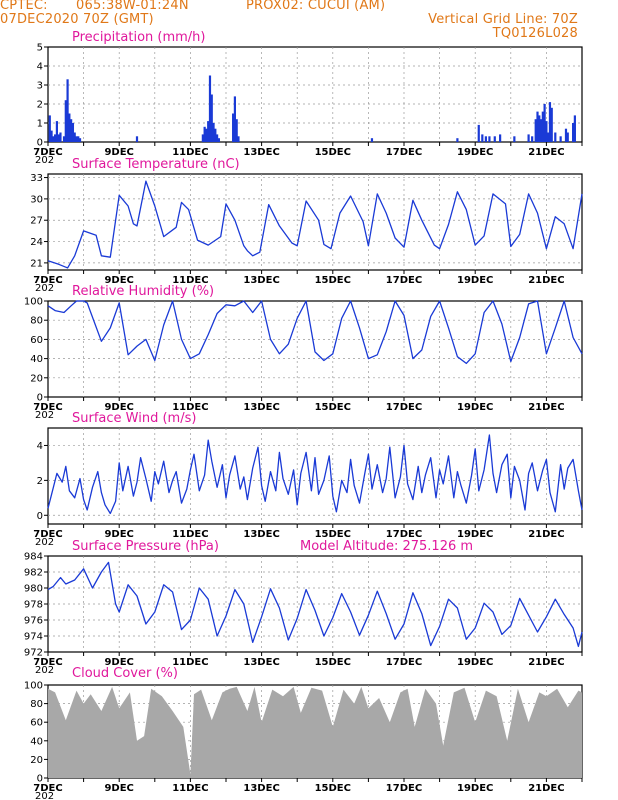  What do you see at coordinates (404, 407) in the screenshot?
I see `rh-xtick-label: 17DEC` at bounding box center [404, 407].